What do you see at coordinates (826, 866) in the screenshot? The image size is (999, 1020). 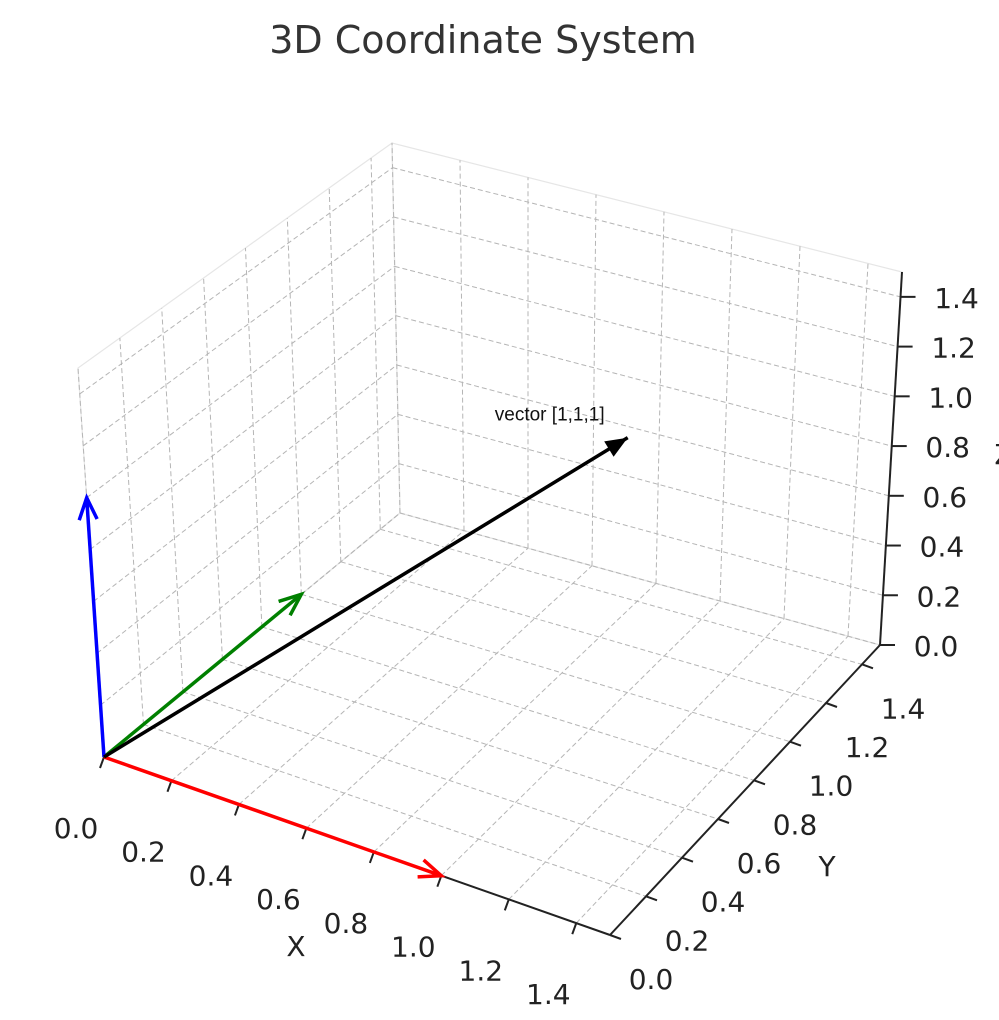 I see `y-axis-label: Y` at bounding box center [826, 866].